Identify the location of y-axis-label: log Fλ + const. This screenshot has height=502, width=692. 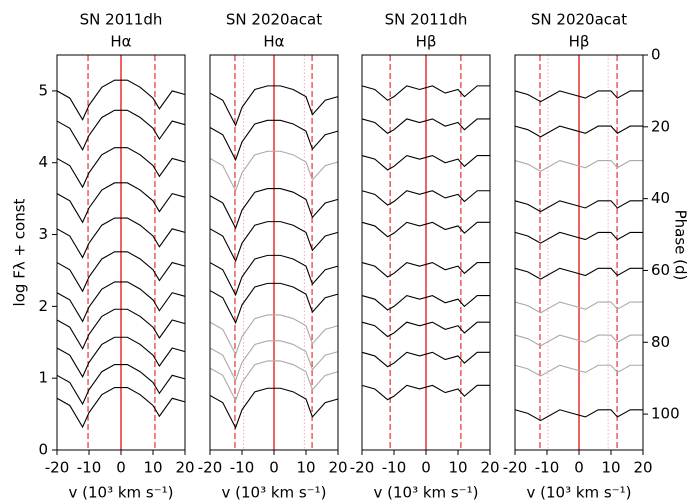
(20, 252).